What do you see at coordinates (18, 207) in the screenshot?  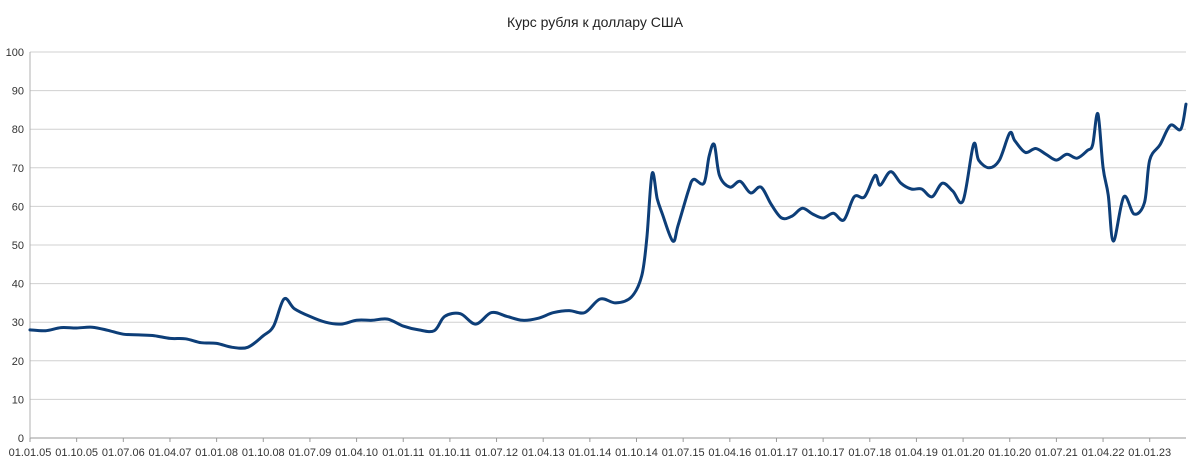 I see `y-tick-label: 60` at bounding box center [18, 207].